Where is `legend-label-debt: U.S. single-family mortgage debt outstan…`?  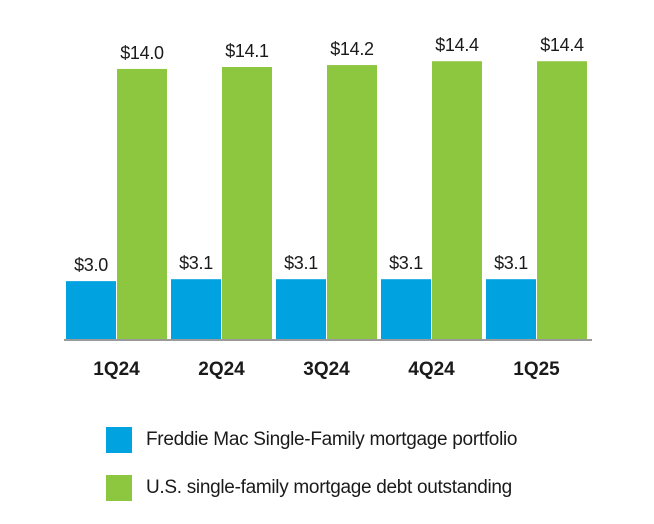
legend-label-debt: U.S. single-family mortgage debt outstan… is located at coordinates (329, 487).